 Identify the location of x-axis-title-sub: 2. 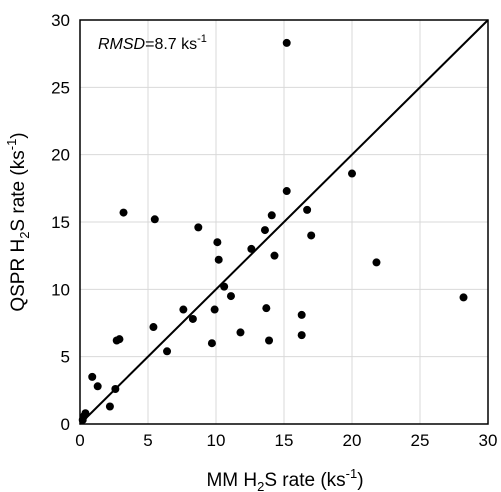
(260, 485).